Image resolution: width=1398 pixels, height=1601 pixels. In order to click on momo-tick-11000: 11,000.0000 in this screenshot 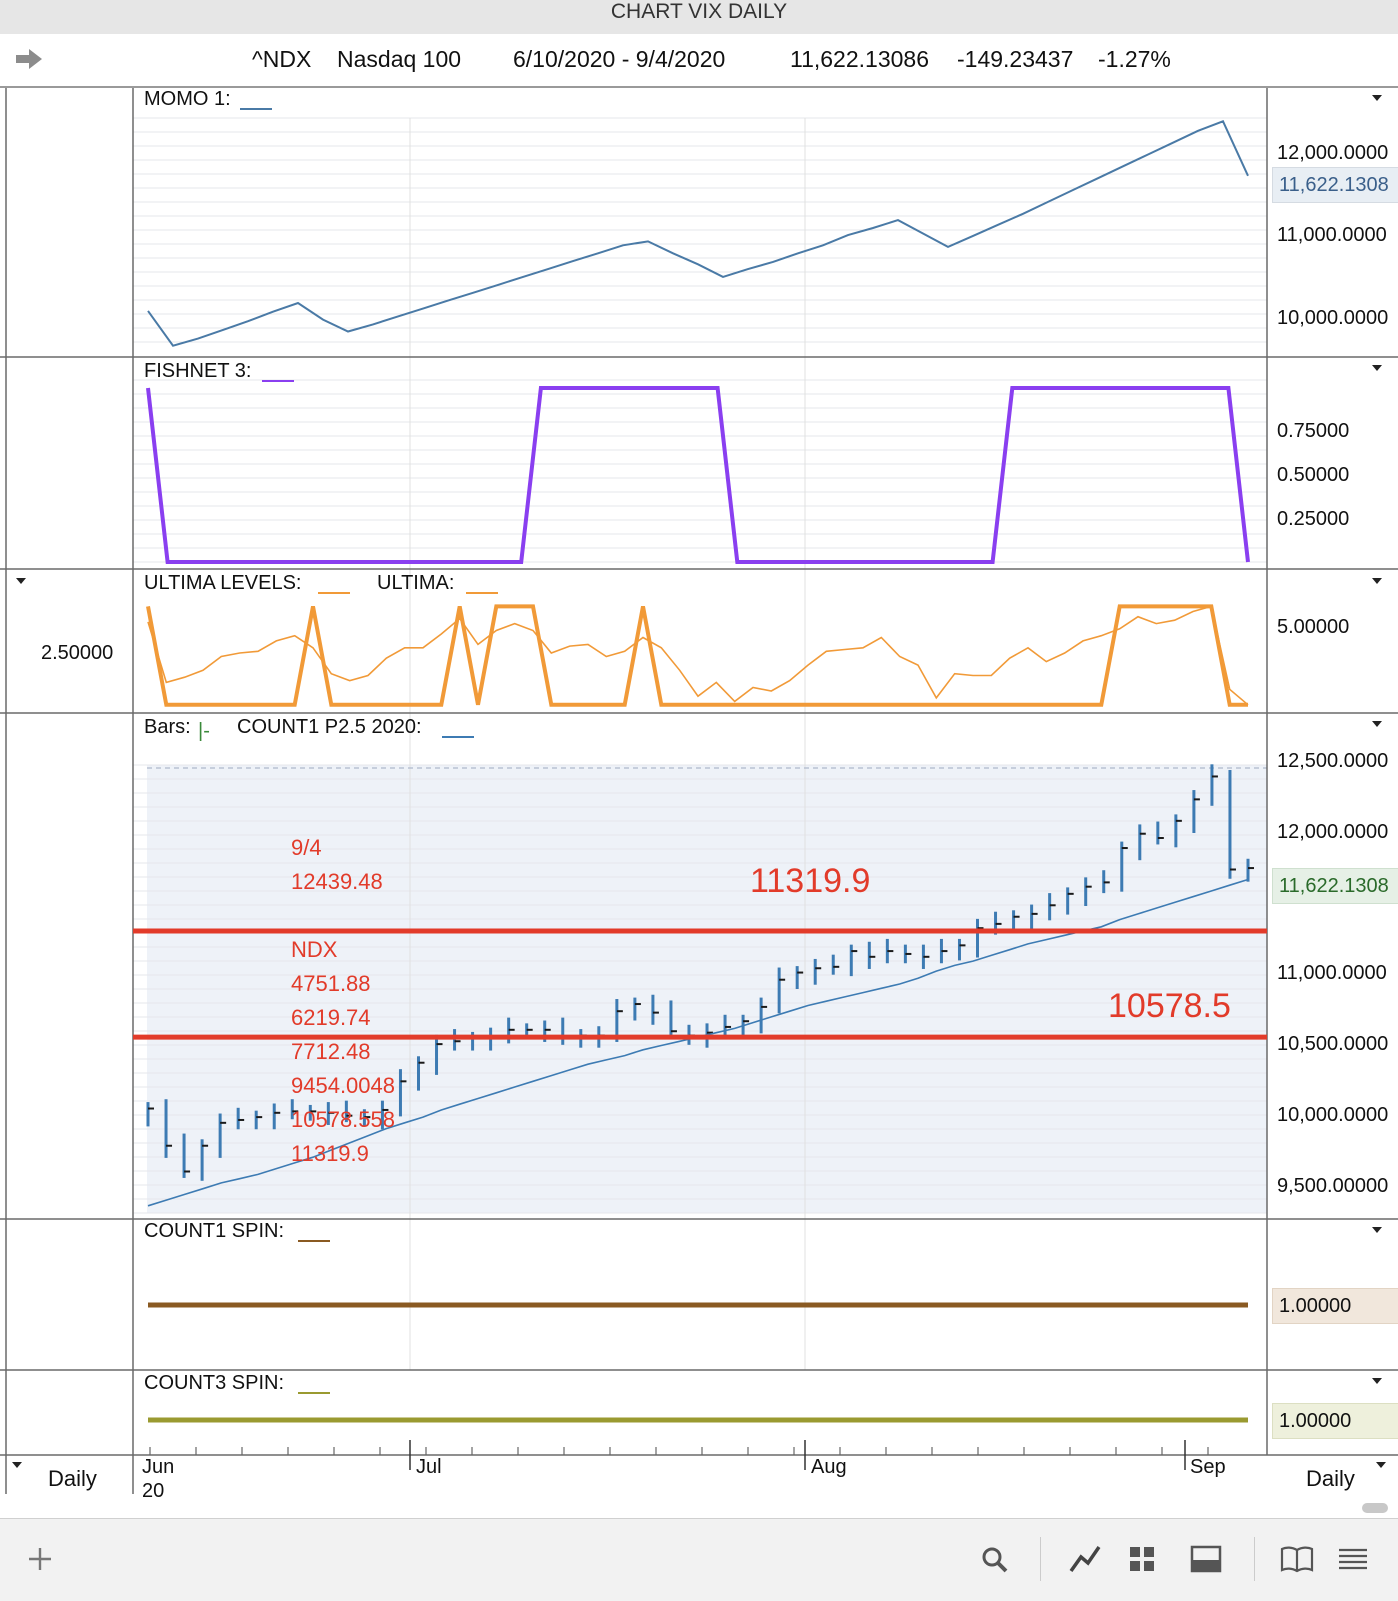, I will do `click(1332, 235)`.